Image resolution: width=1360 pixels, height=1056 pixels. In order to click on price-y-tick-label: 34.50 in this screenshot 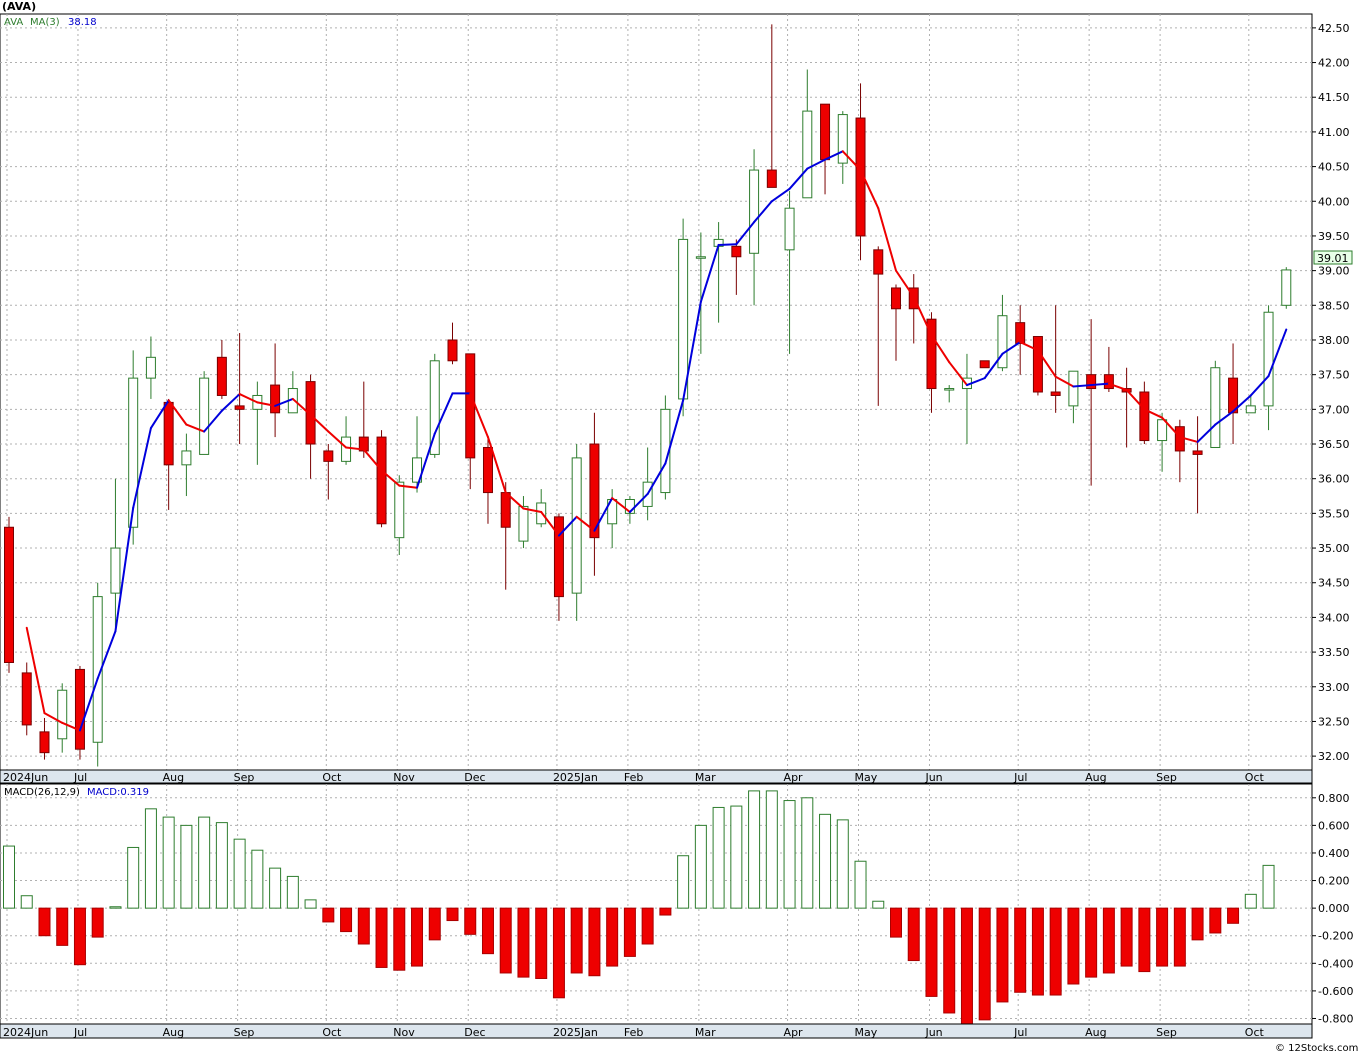, I will do `click(1334, 583)`.